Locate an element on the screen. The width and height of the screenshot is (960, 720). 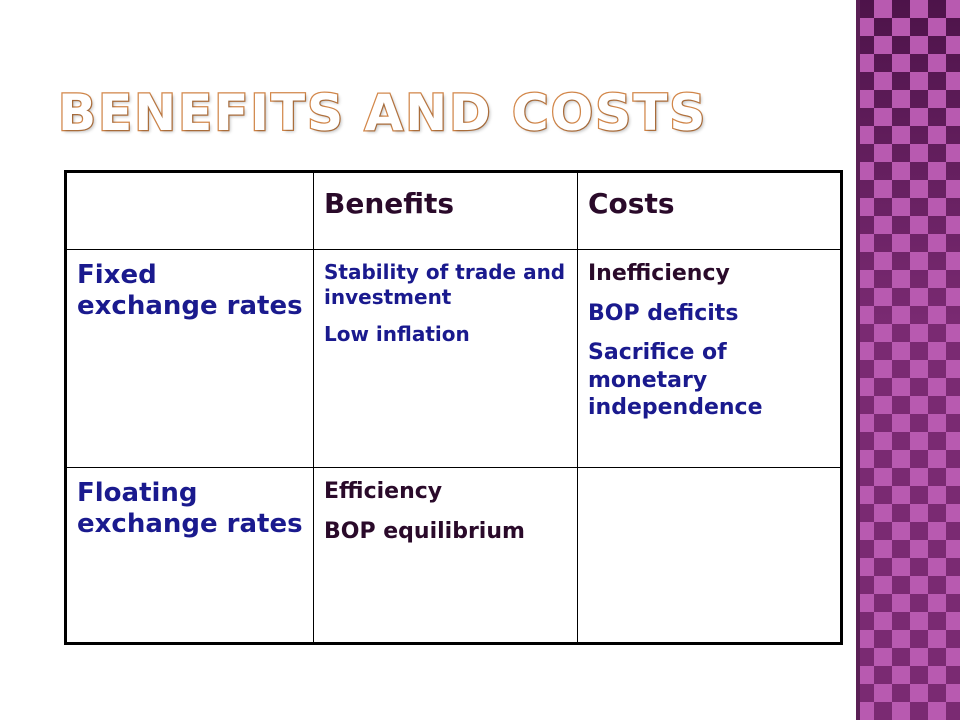
list-item: Low inflation is located at coordinates (397, 334).